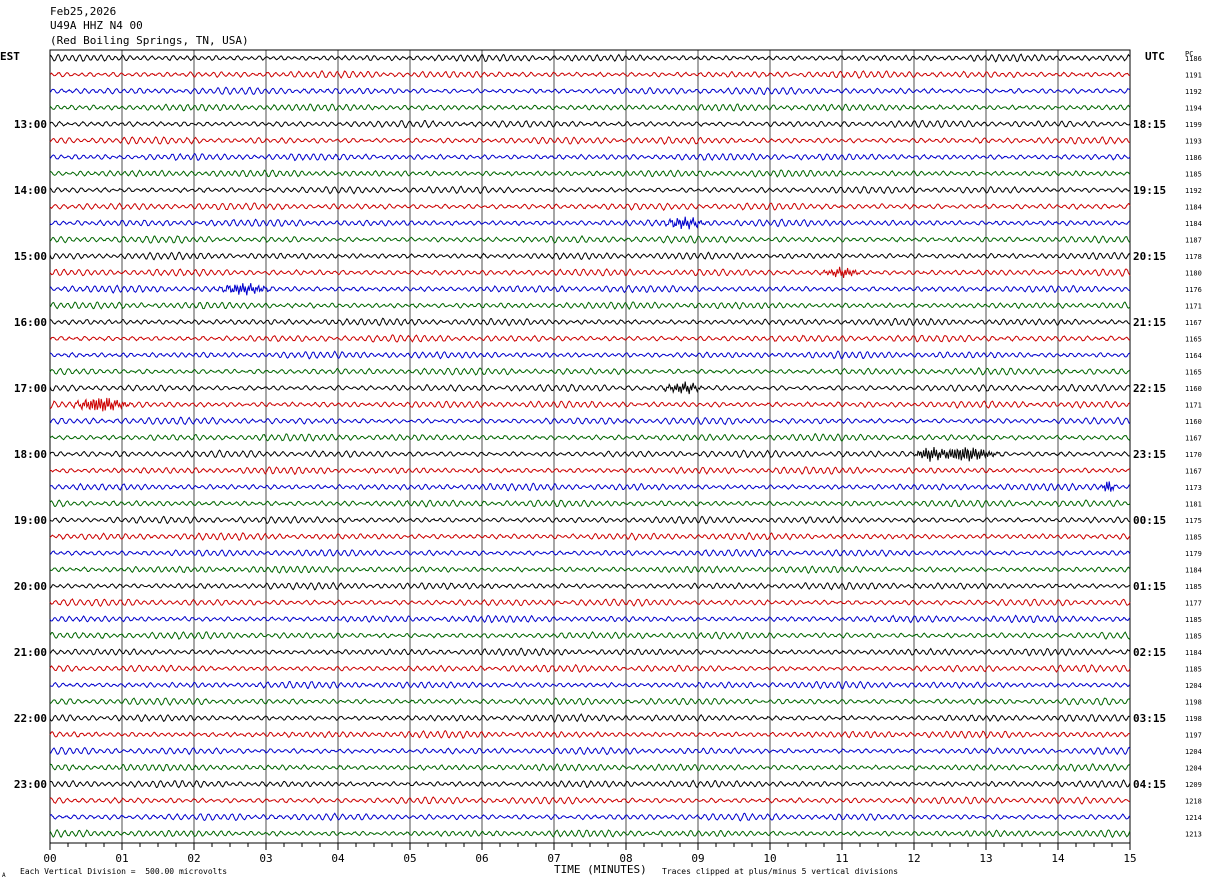 The height and width of the screenshot is (886, 1210). Describe the element at coordinates (1193, 818) in the screenshot. I see `row-count-label: 1214` at that location.